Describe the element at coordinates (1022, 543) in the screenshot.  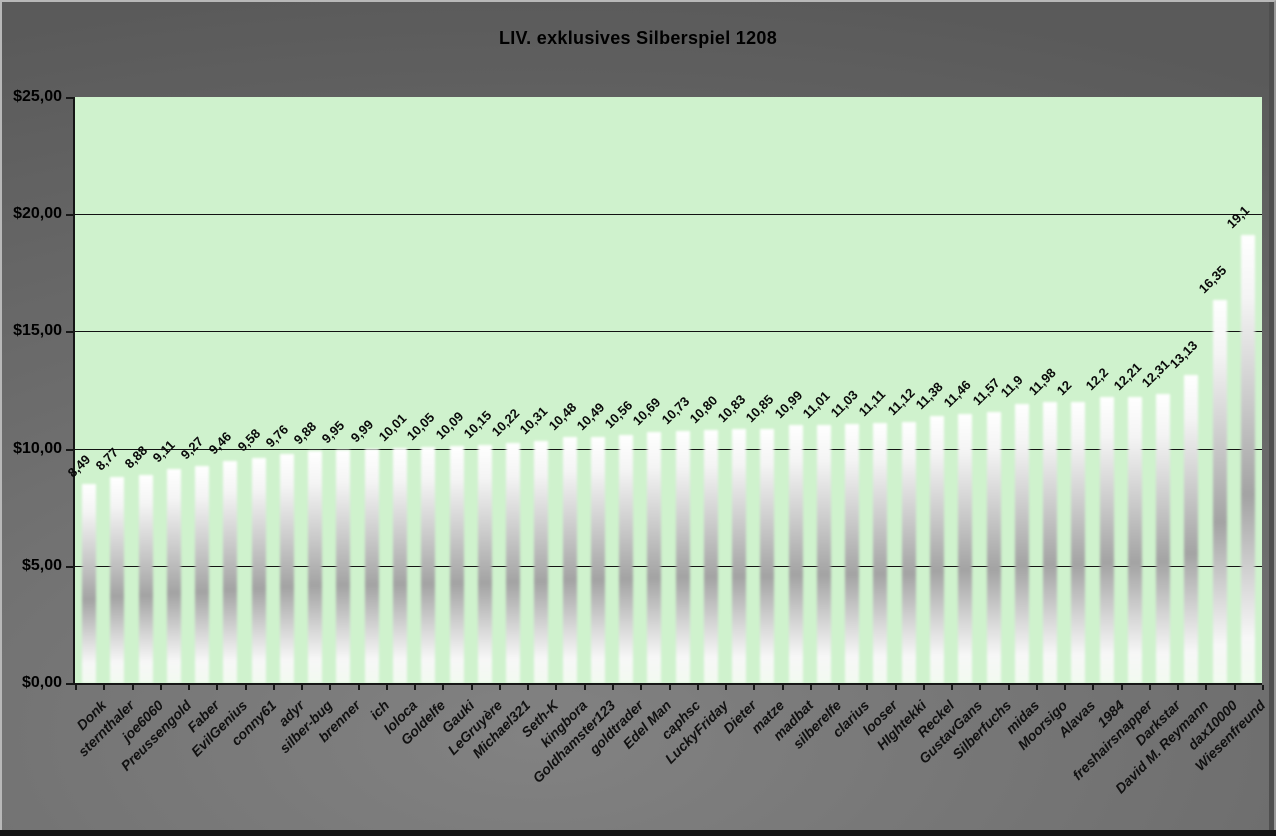
I see `bar-midas` at that location.